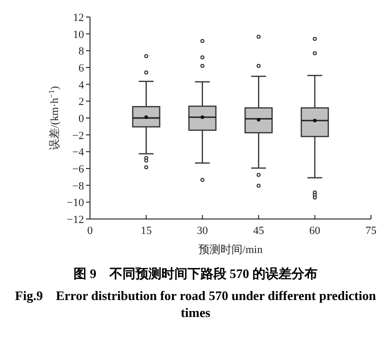 Image resolution: width=391 pixels, height=340 pixels. I want to click on y-tick-label: 6, so click(81, 68).